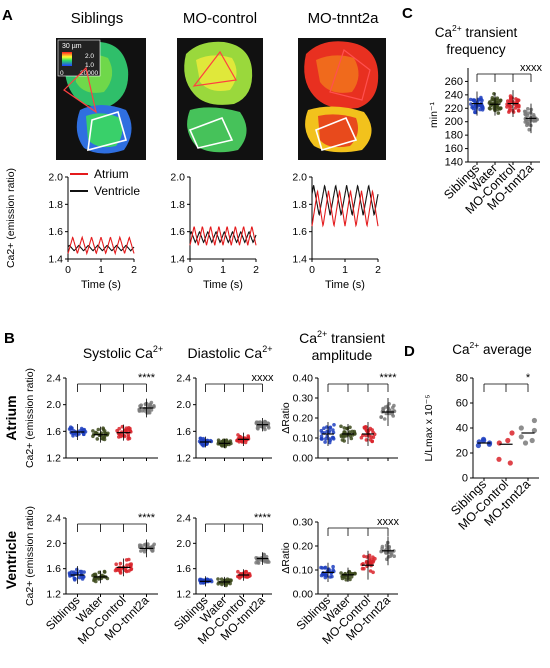 The image size is (550, 668). What do you see at coordinates (344, 18) in the screenshot?
I see `image-title-mo-tnnt2a: MO-tnnt2a` at bounding box center [344, 18].